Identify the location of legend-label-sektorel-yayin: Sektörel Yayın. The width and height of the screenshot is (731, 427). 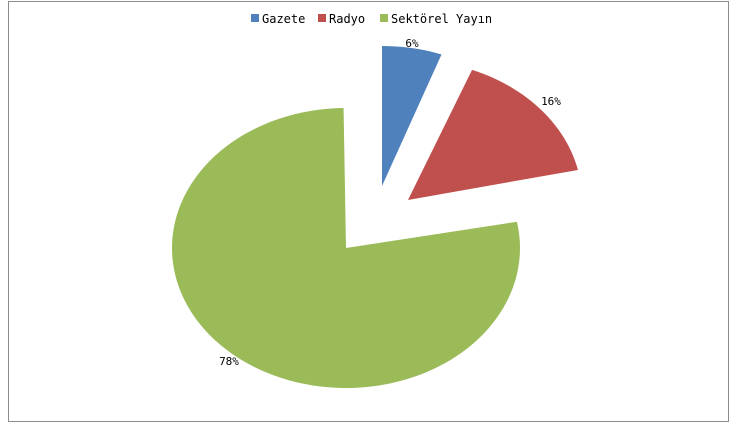
(441, 19).